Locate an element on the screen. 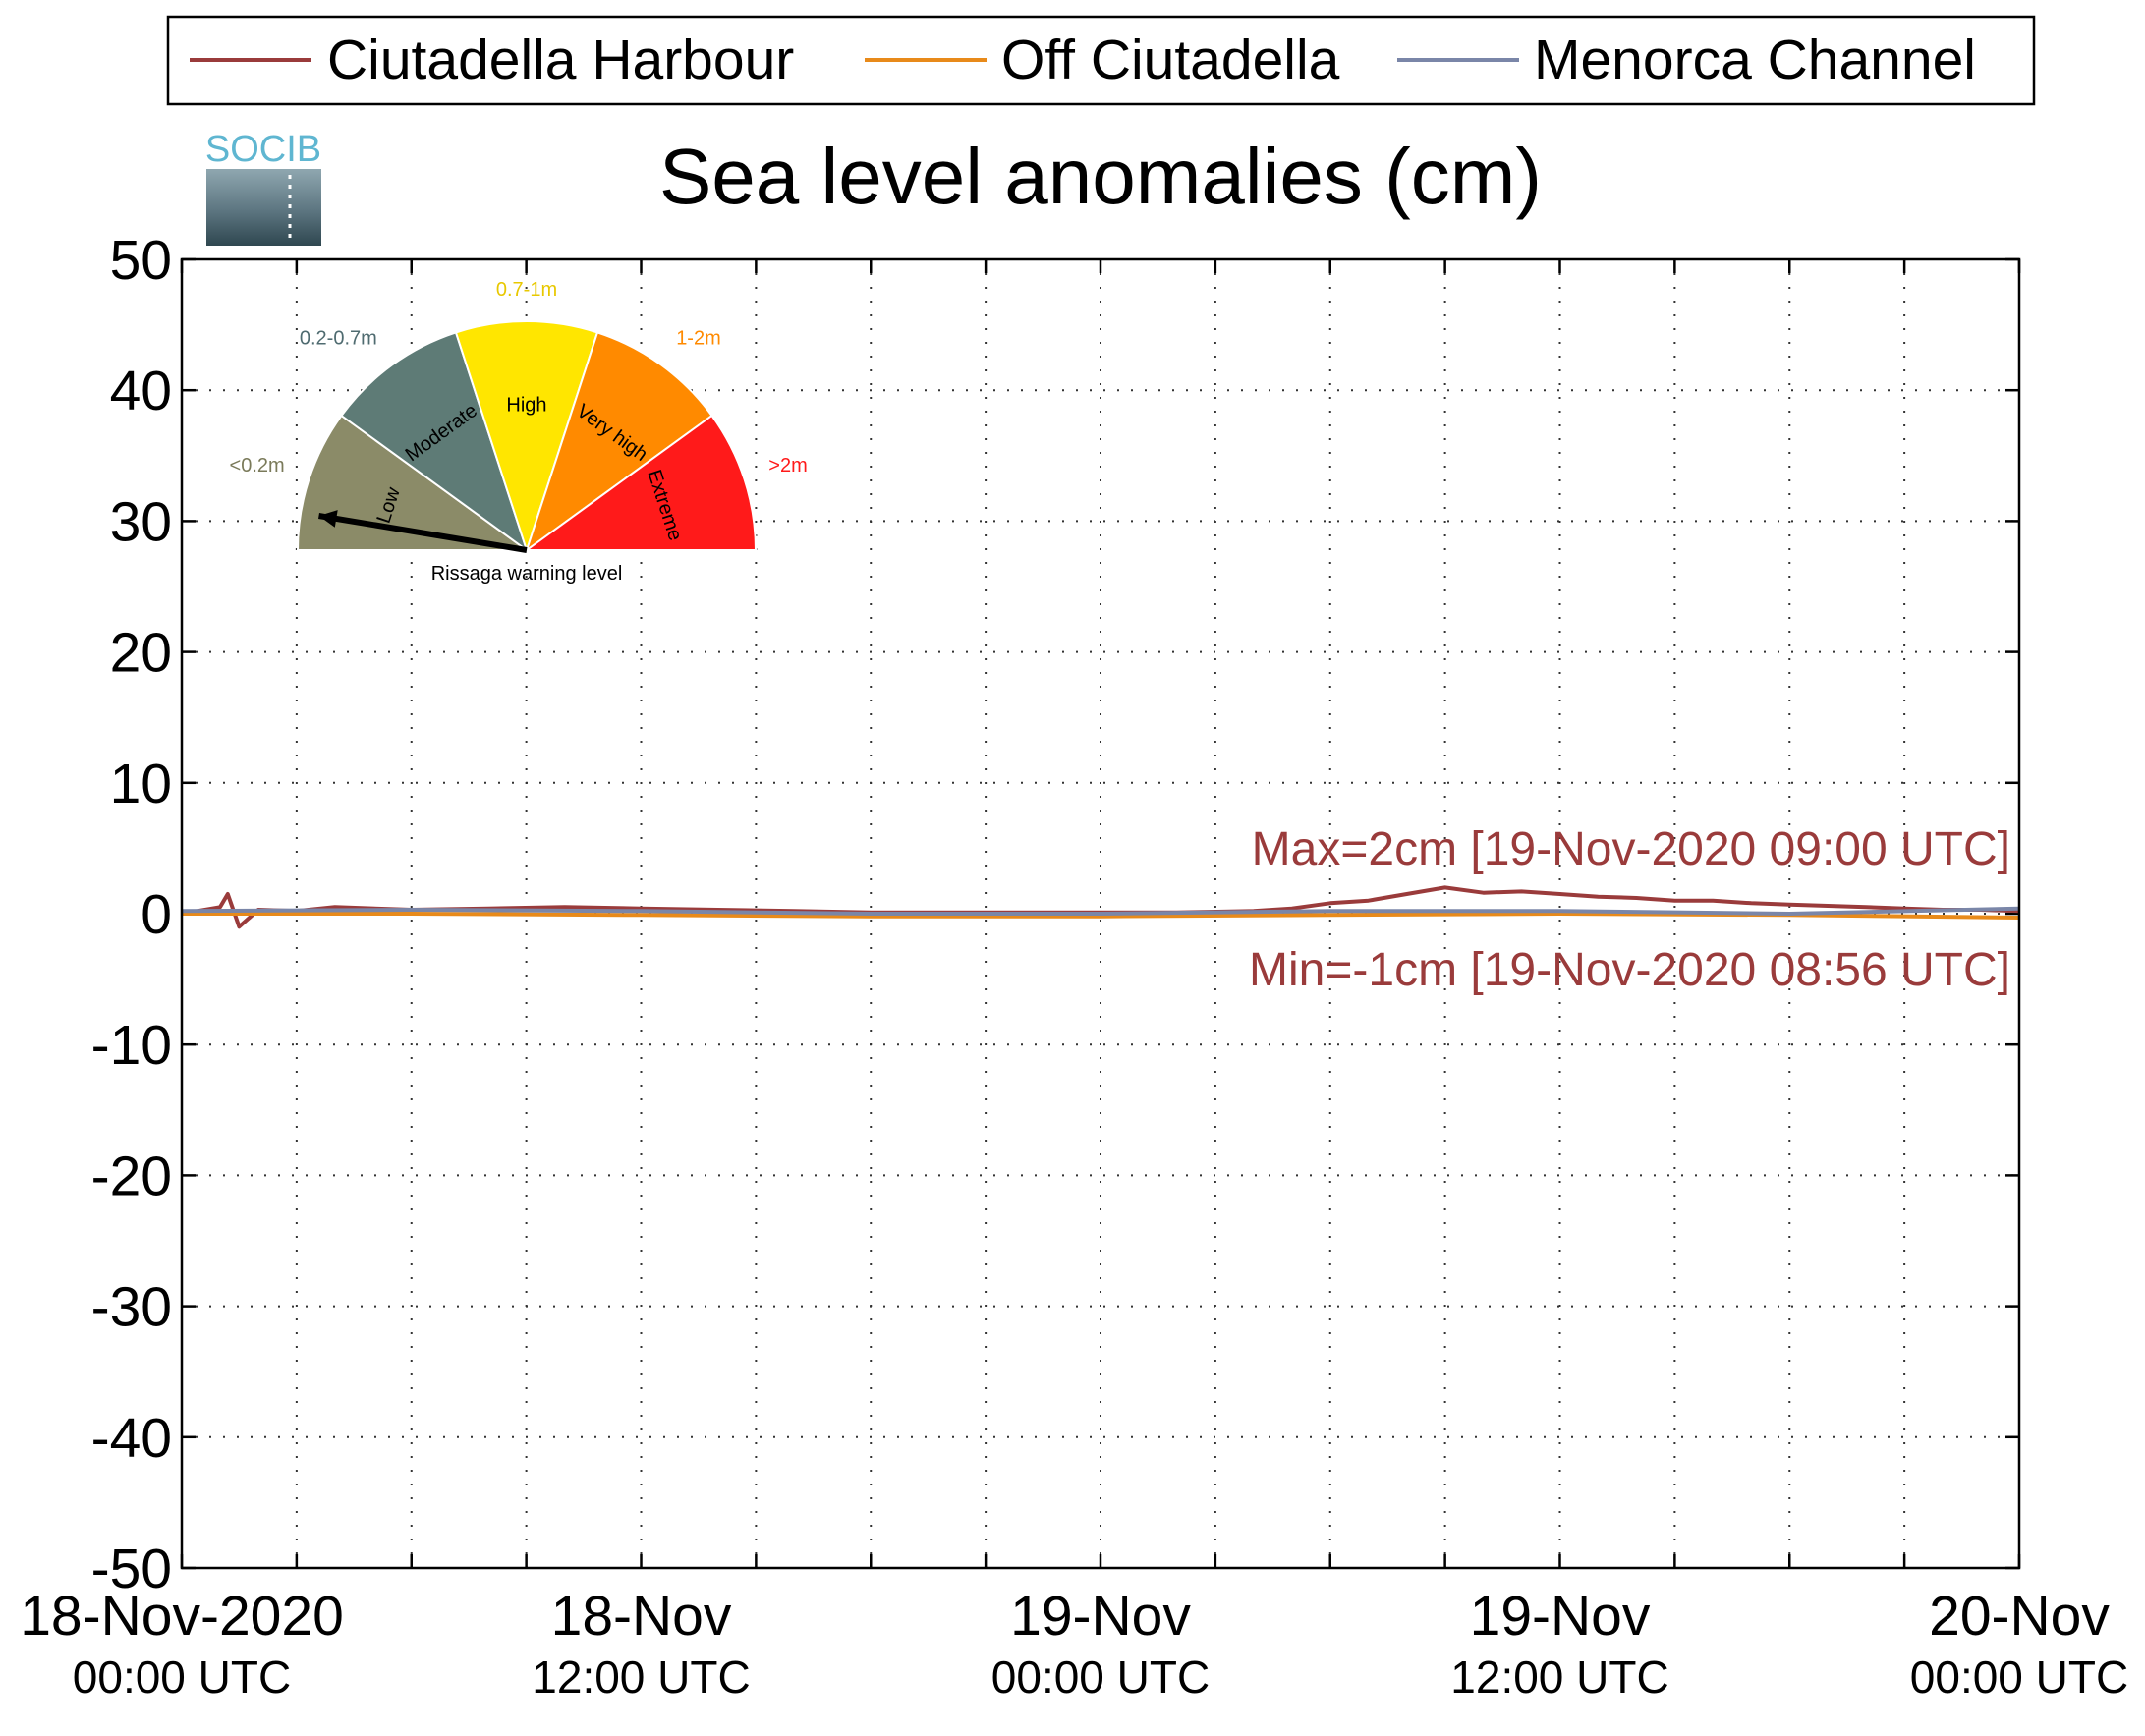  y-tick-label: 0 is located at coordinates (156, 914).